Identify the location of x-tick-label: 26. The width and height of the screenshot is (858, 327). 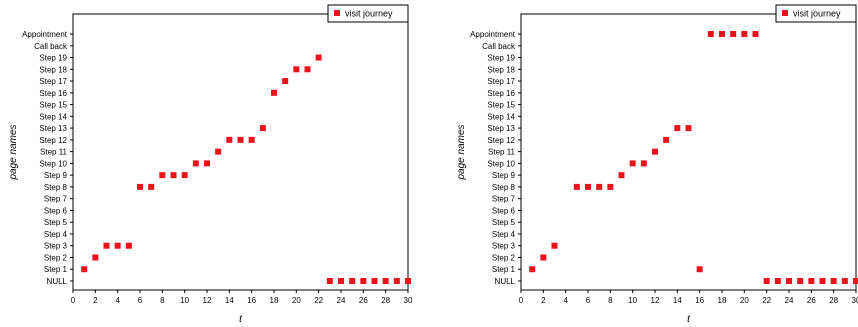
(811, 300).